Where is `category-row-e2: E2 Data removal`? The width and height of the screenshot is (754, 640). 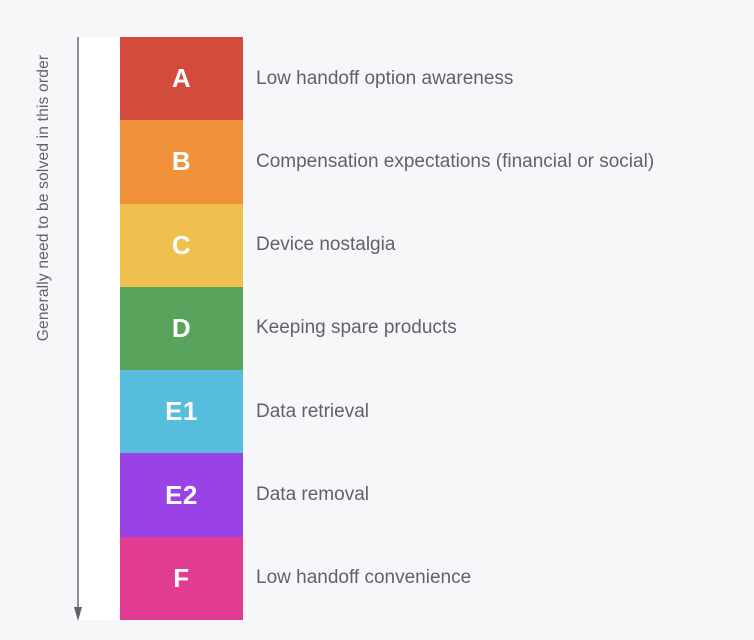
category-row-e2: E2 Data removal is located at coordinates (437, 495).